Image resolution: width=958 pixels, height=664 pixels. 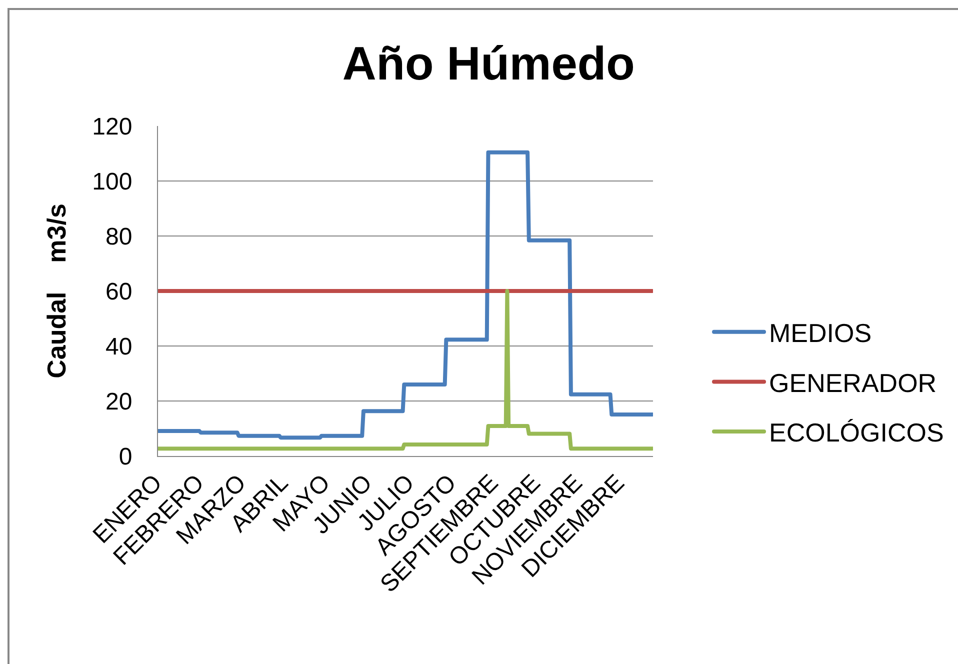 What do you see at coordinates (112, 182) in the screenshot?
I see `y-tick-label: 100` at bounding box center [112, 182].